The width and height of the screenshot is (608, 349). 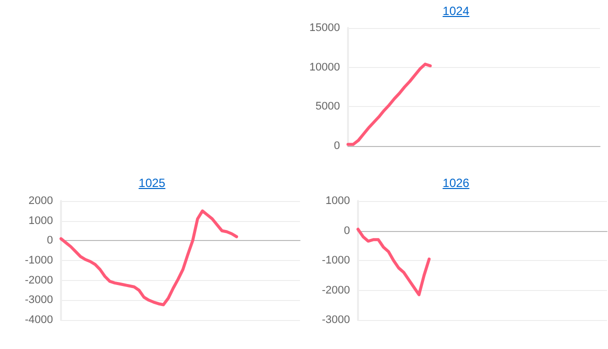 What do you see at coordinates (456, 11) in the screenshot?
I see `chart-title: 1024` at bounding box center [456, 11].